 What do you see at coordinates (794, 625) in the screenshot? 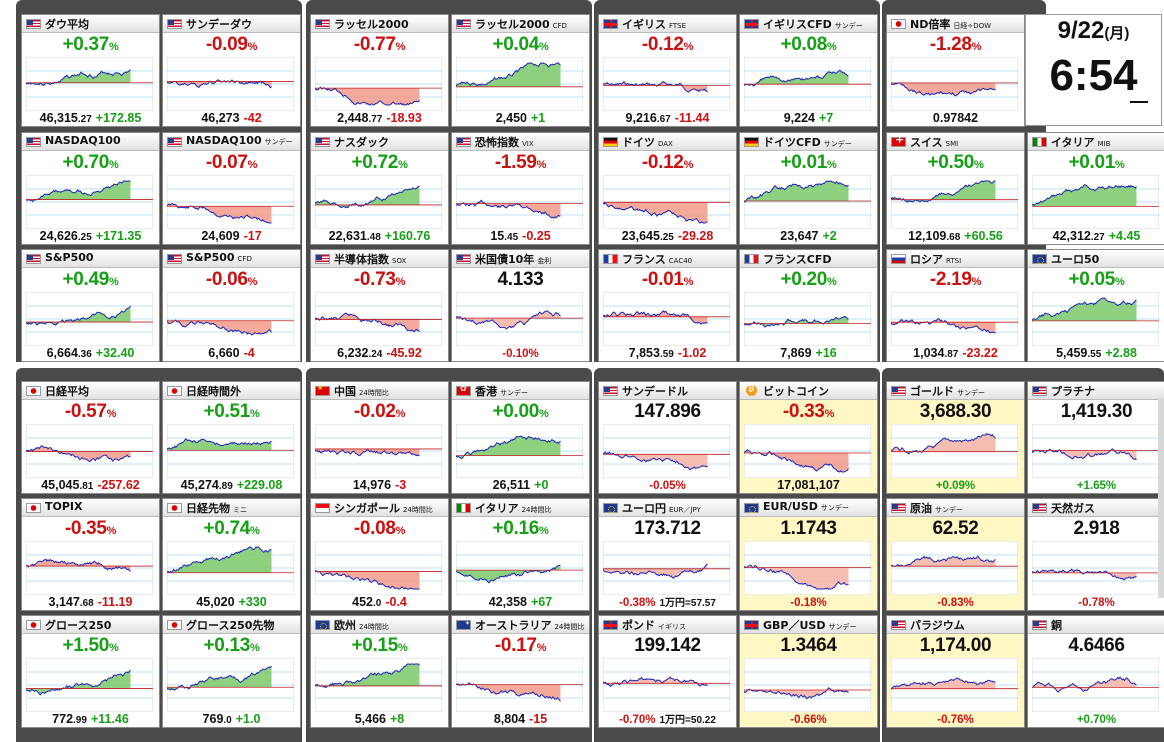
I see `tile-name-label: GBP／USD` at bounding box center [794, 625].